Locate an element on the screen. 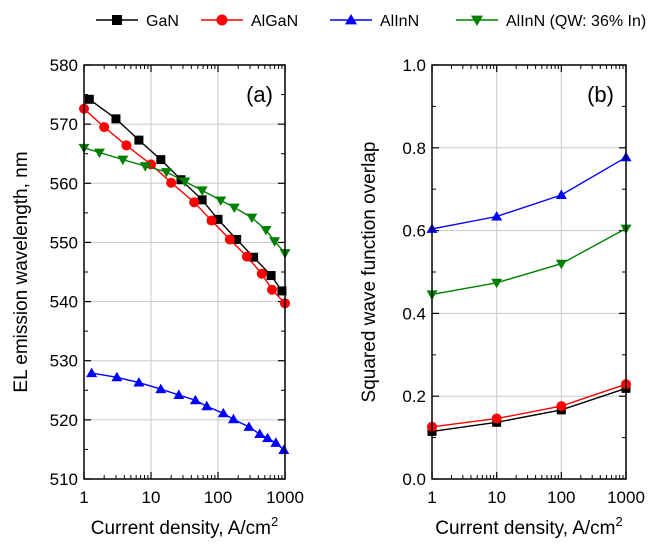 The width and height of the screenshot is (652, 547). legend-item-gan: GaN is located at coordinates (137, 21).